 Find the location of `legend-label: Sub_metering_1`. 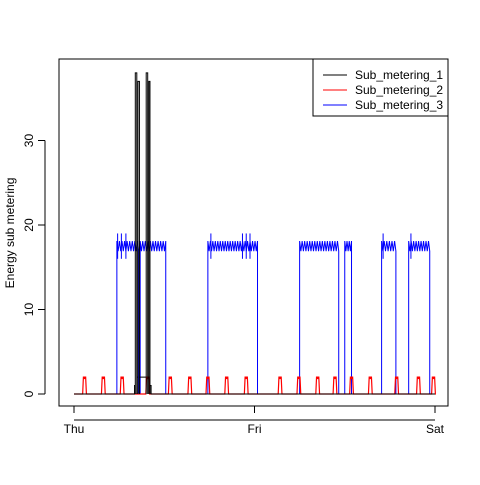

legend-label: Sub_metering_1 is located at coordinates (399, 75).